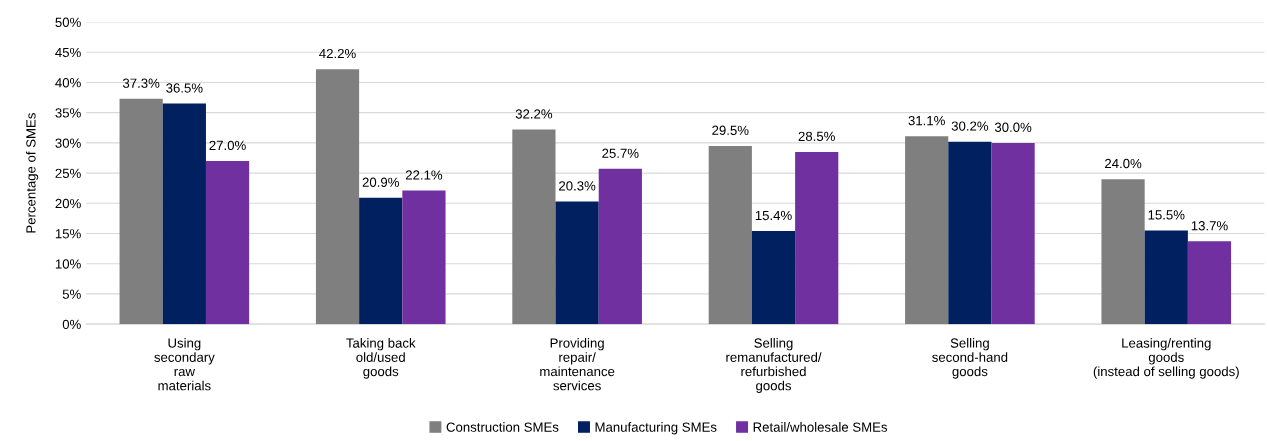 The image size is (1267, 441). I want to click on data-label: 36.5%, so click(184, 88).